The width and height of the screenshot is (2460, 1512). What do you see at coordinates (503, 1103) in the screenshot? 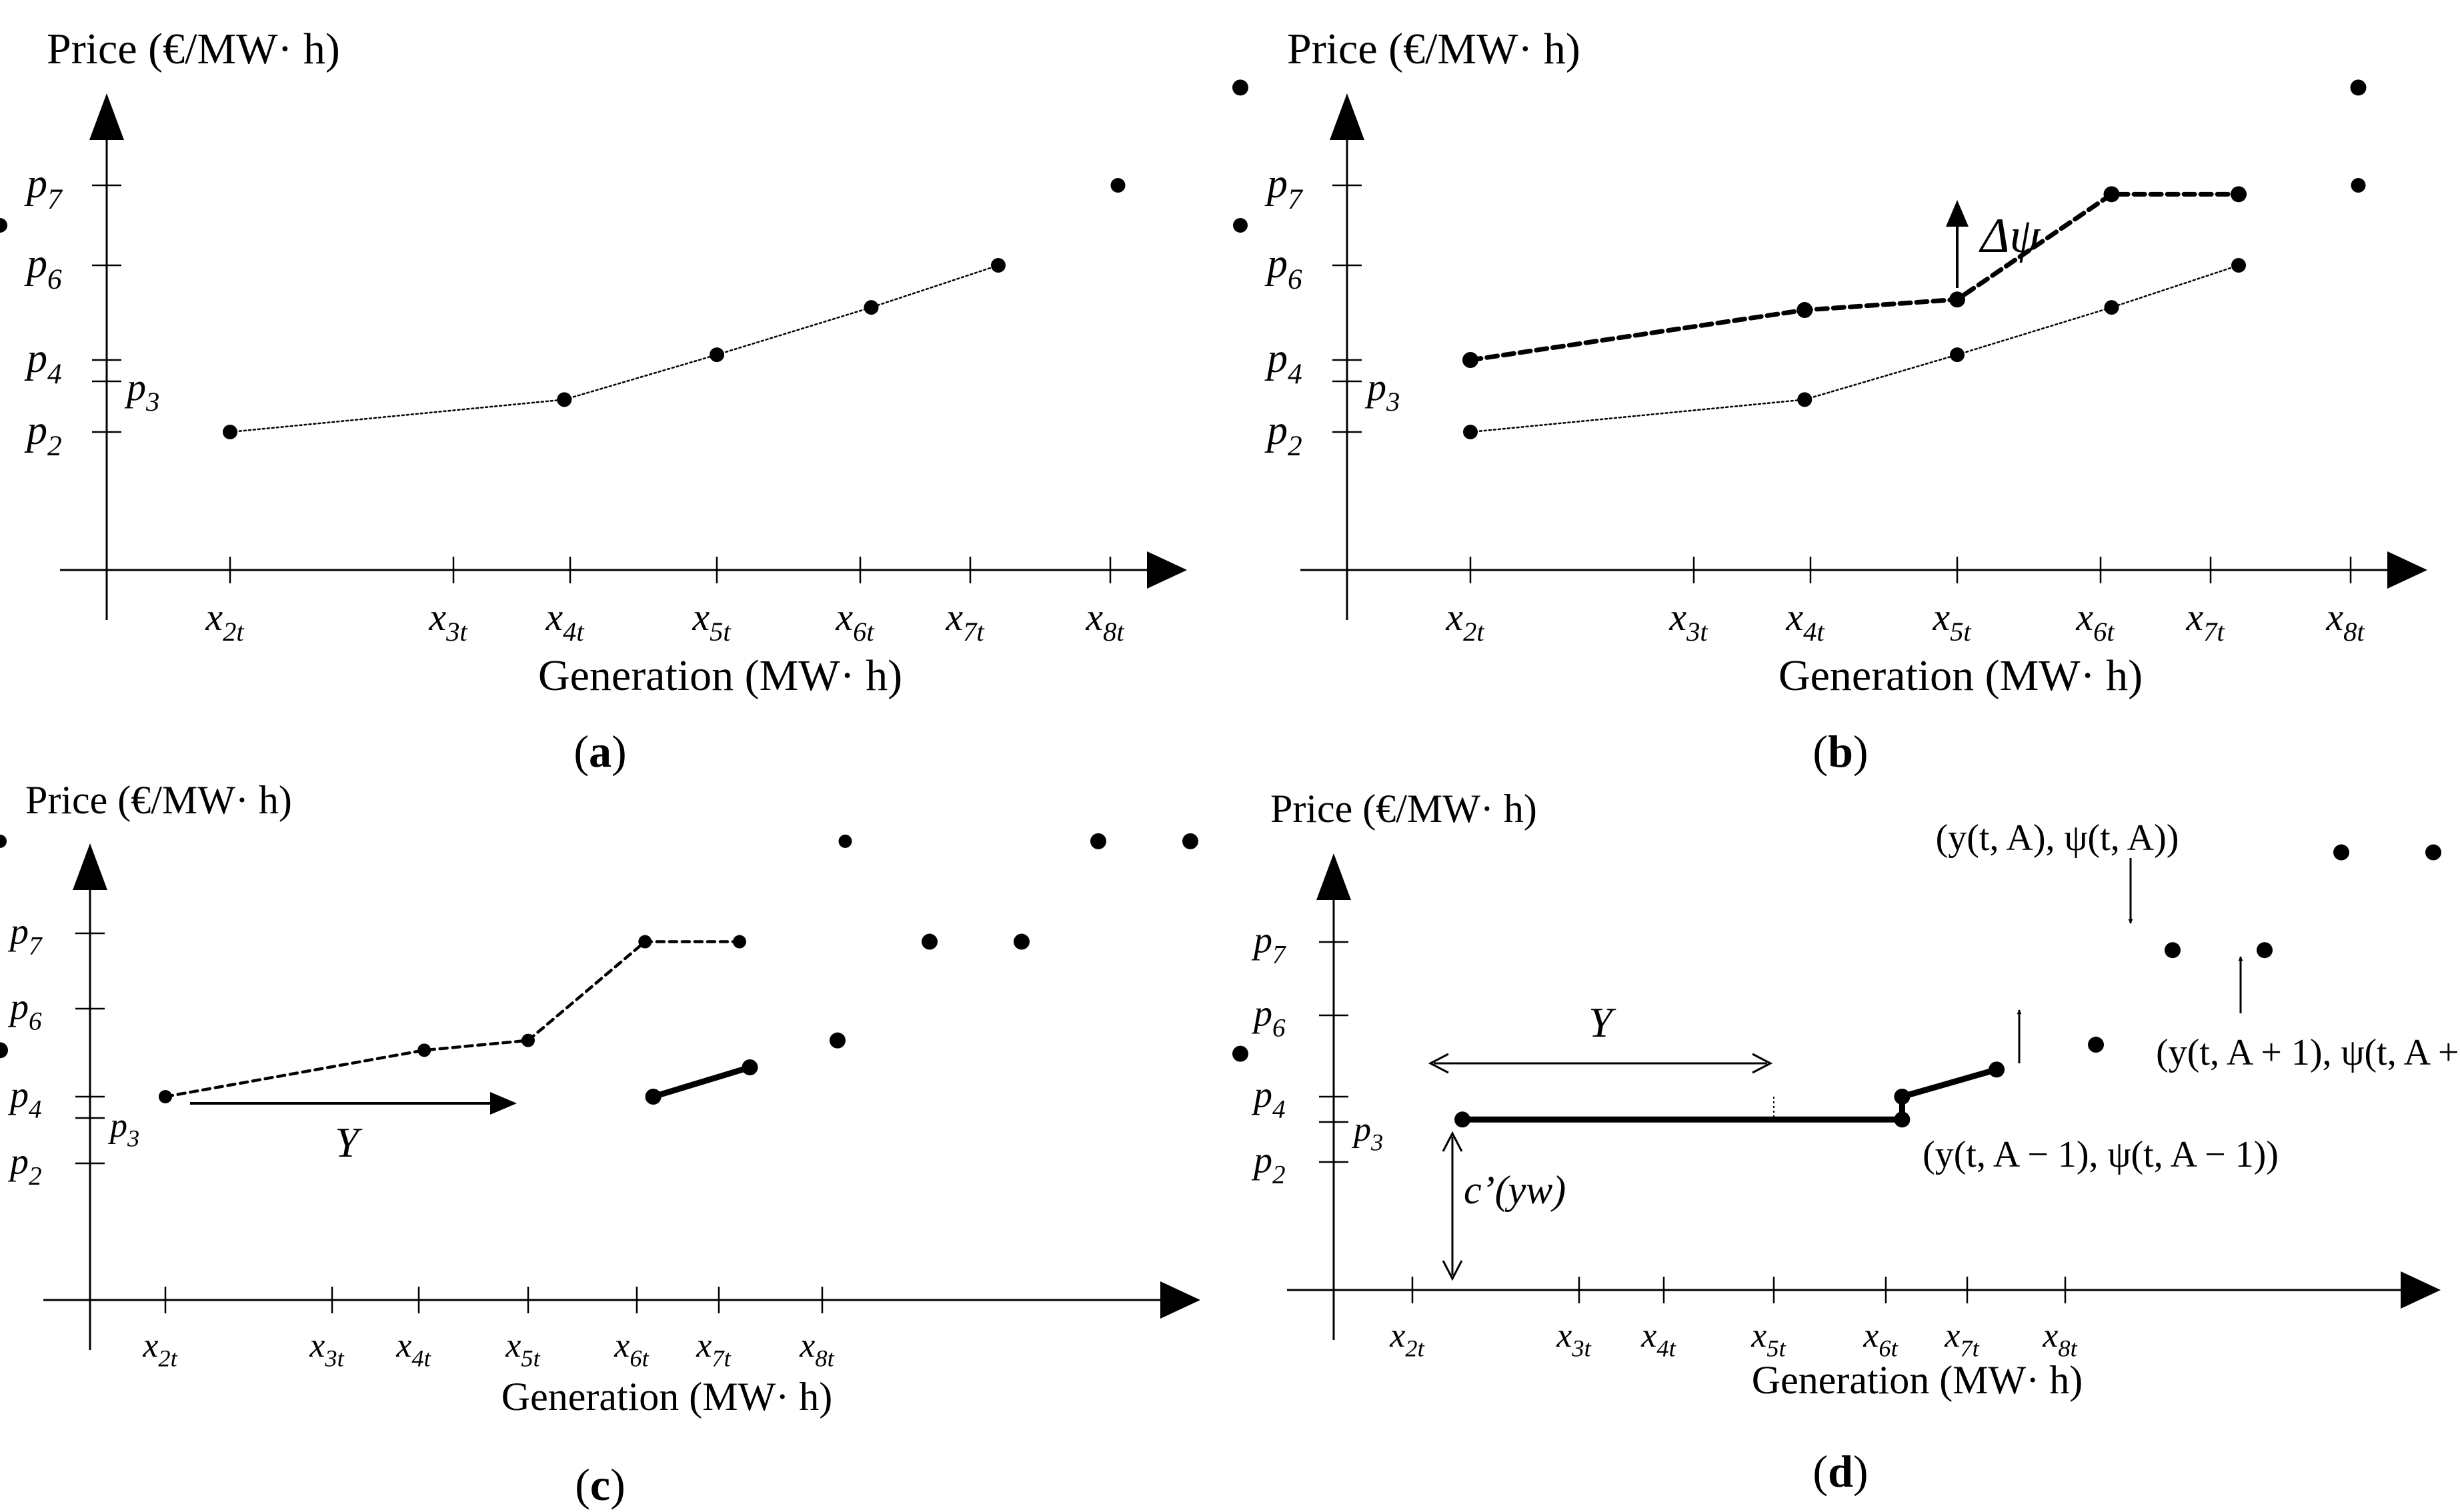
I see `shift-y-arrowhead` at bounding box center [503, 1103].